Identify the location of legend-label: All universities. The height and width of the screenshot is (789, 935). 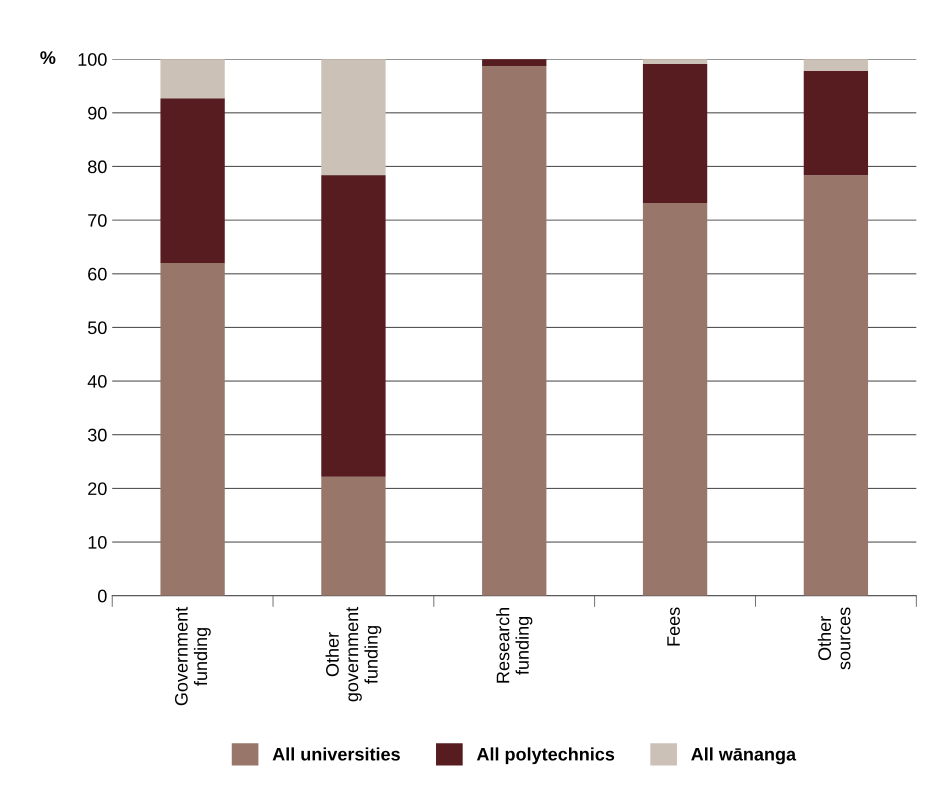
(336, 754).